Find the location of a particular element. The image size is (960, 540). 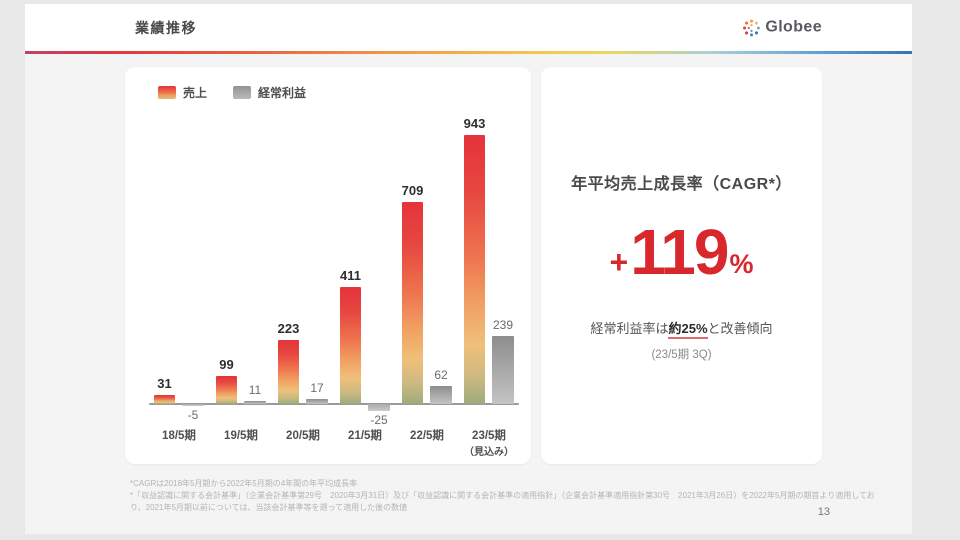

sales-value-label: 31 is located at coordinates (164, 383).